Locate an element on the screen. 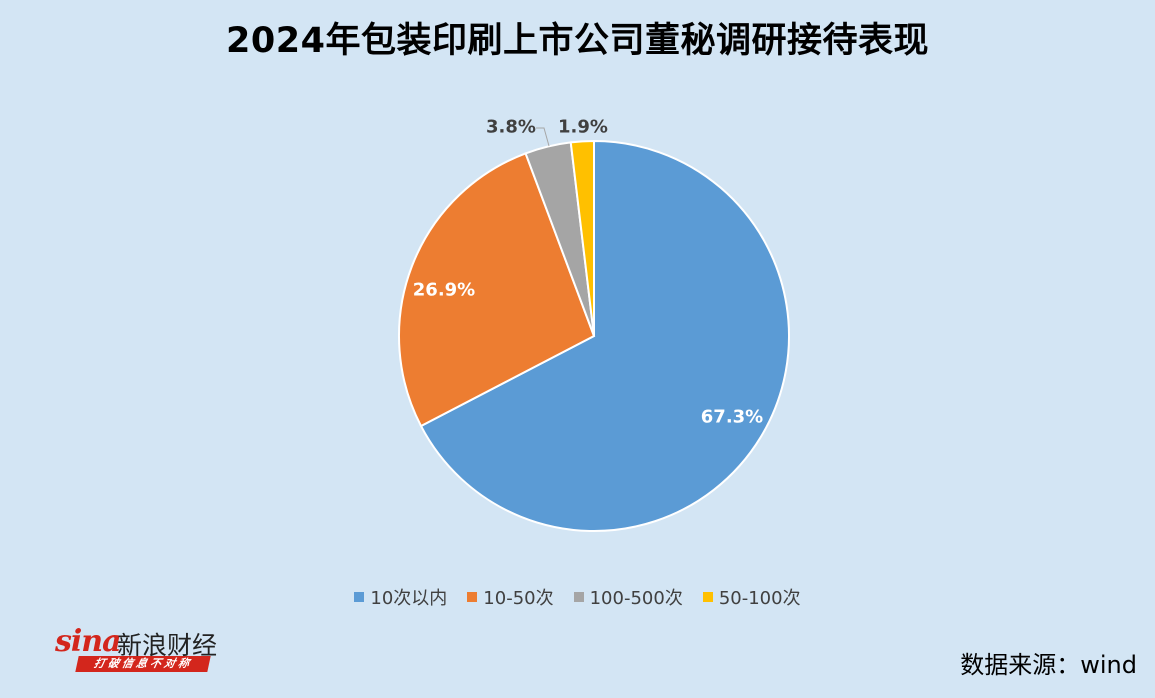 The width and height of the screenshot is (1155, 698). chart-legend: 10次以内 10-50次 100-500次 50-100次 is located at coordinates (577, 597).